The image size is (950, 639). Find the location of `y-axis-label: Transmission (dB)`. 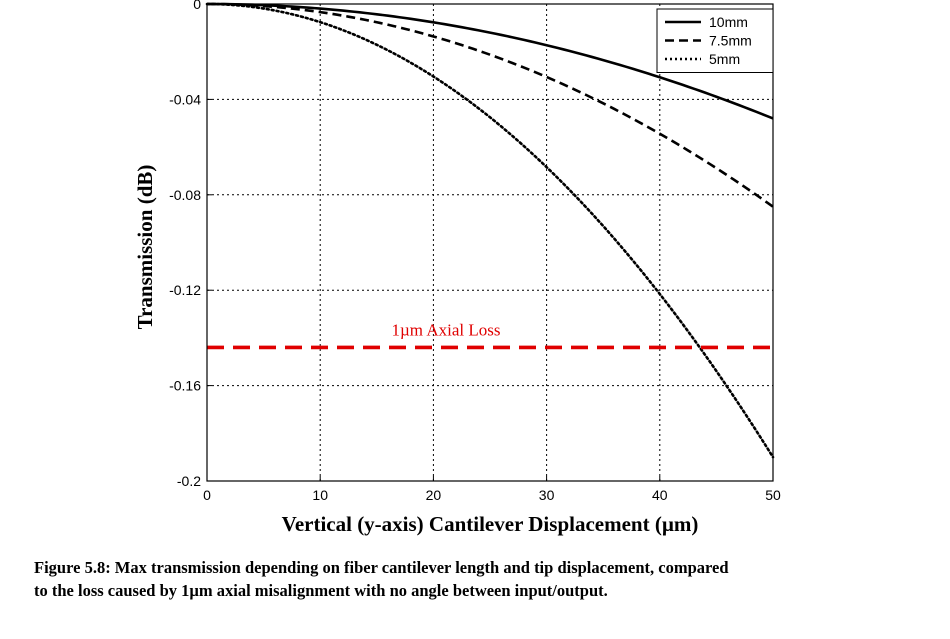

y-axis-label: Transmission (dB) is located at coordinates (145, 247).